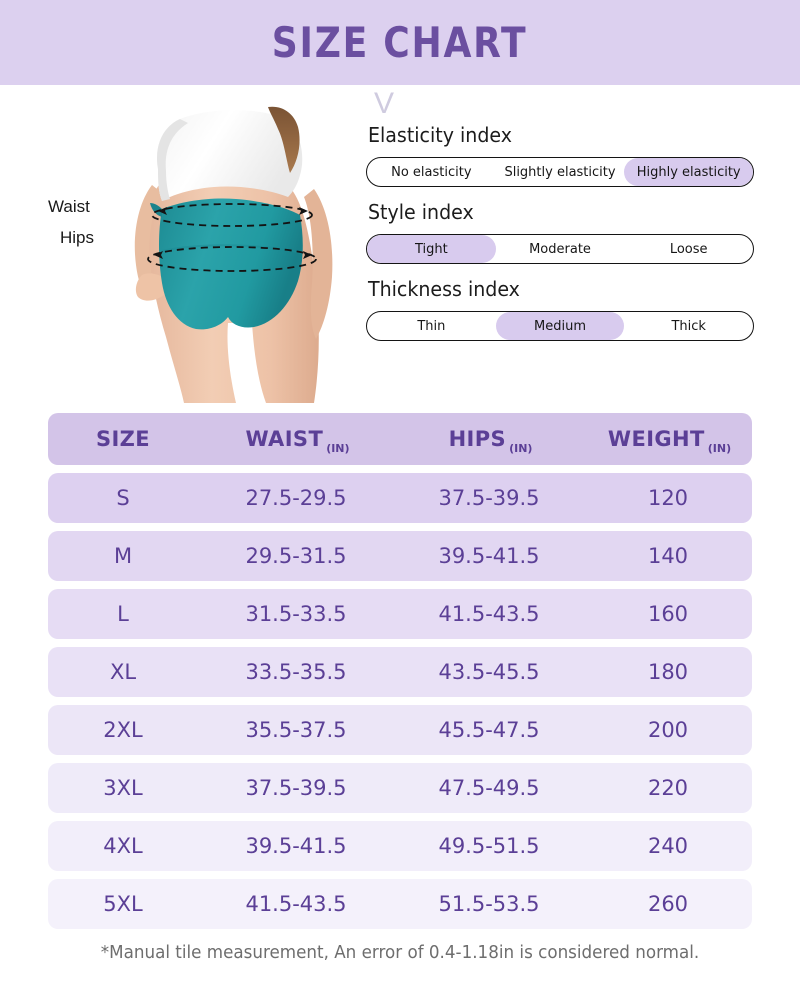 Image resolution: width=800 pixels, height=1000 pixels. What do you see at coordinates (688, 326) in the screenshot?
I see `thickness-option-thick: Thick` at bounding box center [688, 326].